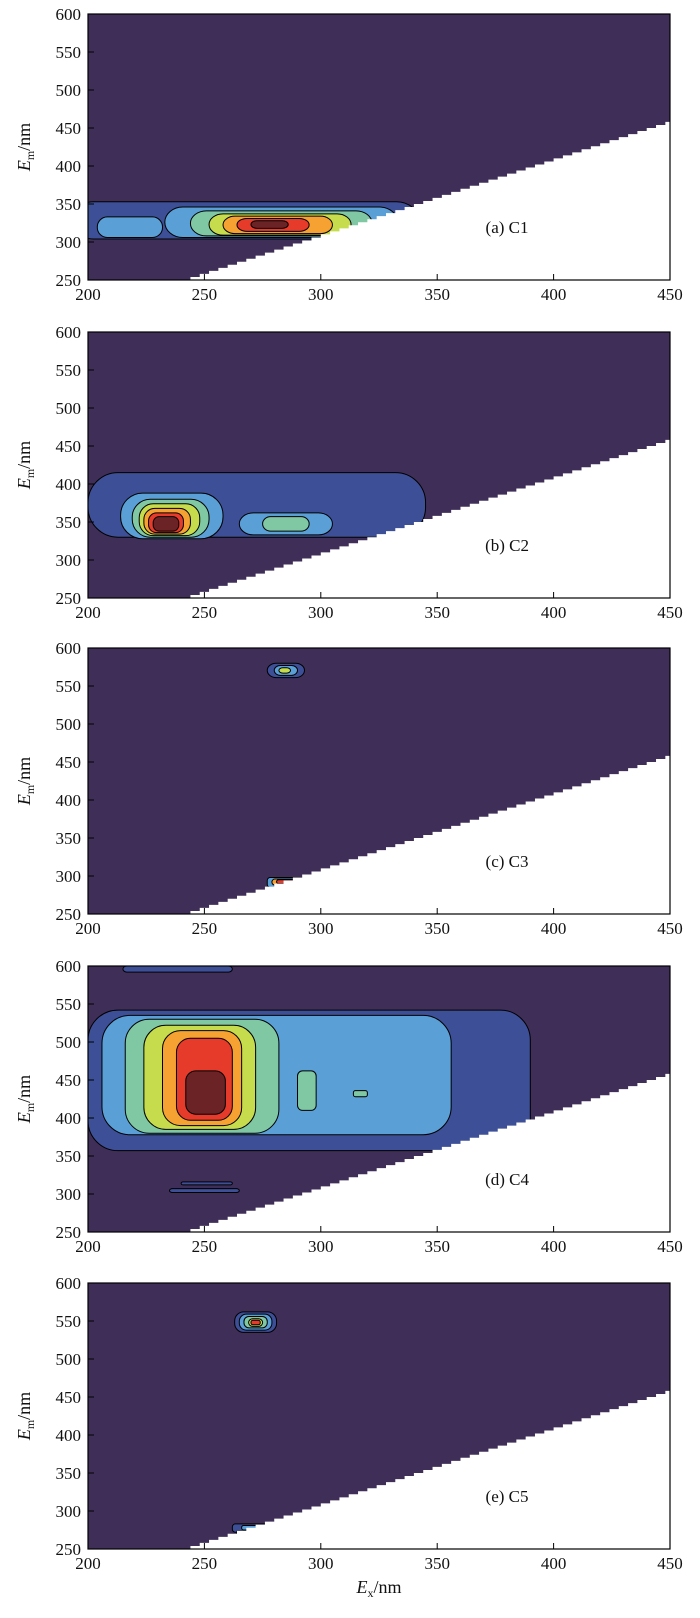 This screenshot has width=700, height=1618. What do you see at coordinates (129, 227) in the screenshot?
I see `c1-contour-left-inner` at bounding box center [129, 227].